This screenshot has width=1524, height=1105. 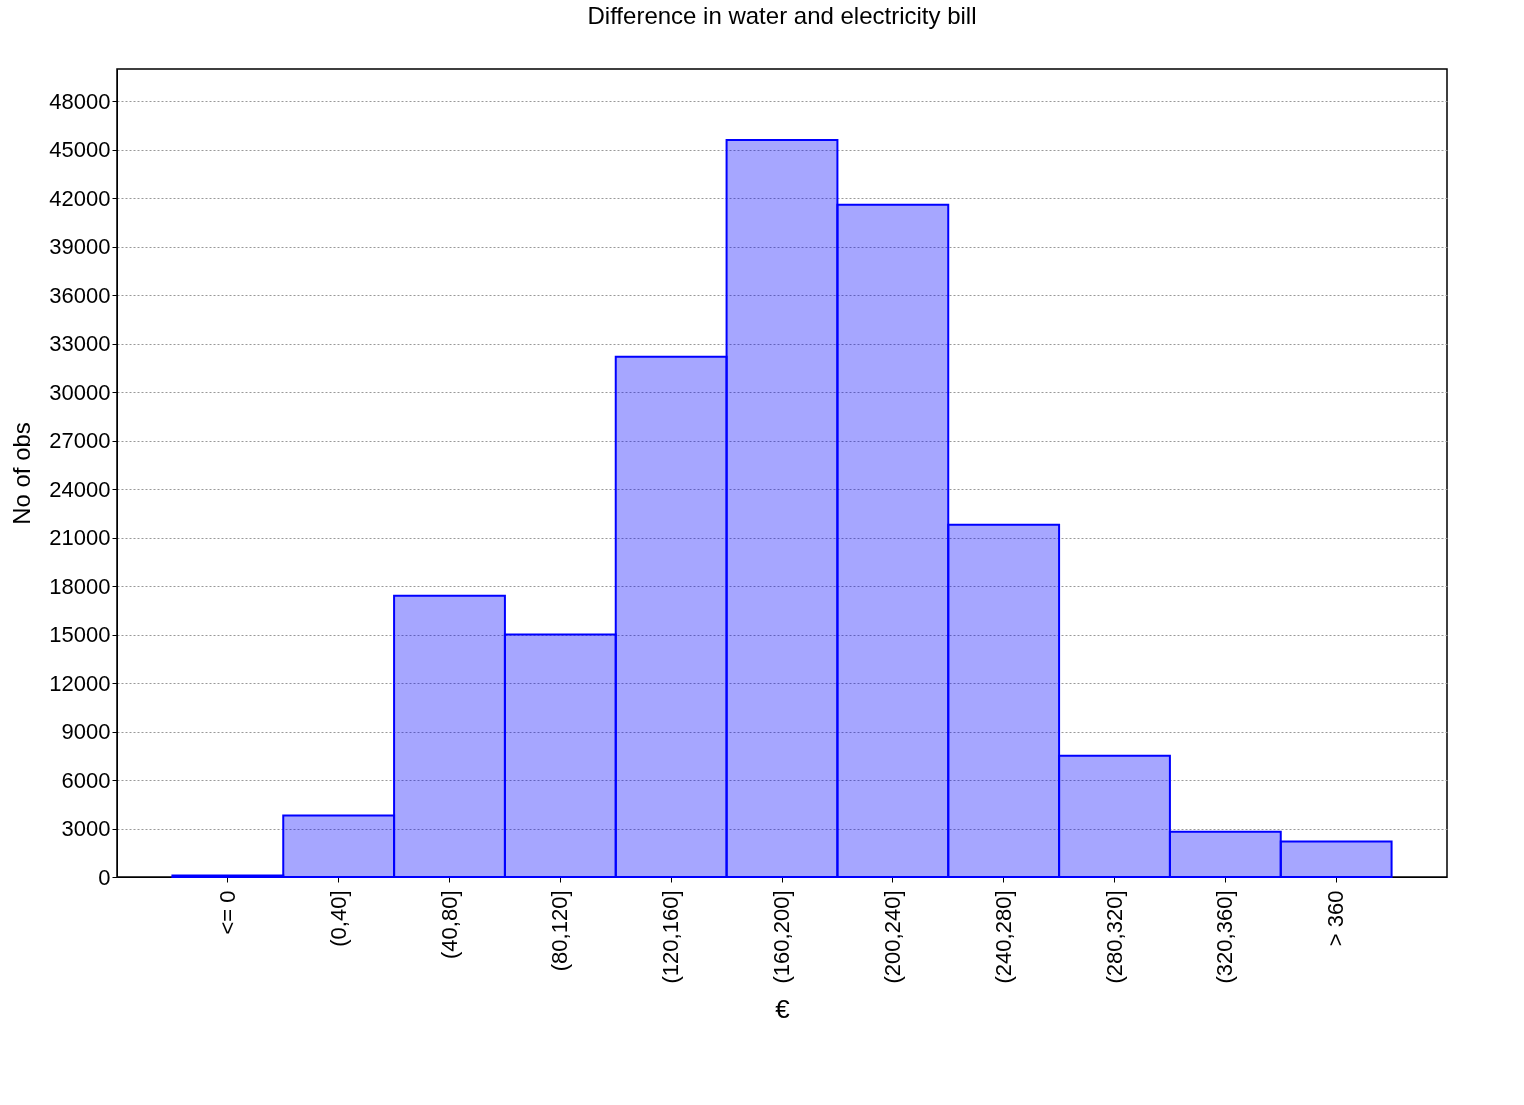 I want to click on x-tick-label: > 360, so click(x=1336, y=918).